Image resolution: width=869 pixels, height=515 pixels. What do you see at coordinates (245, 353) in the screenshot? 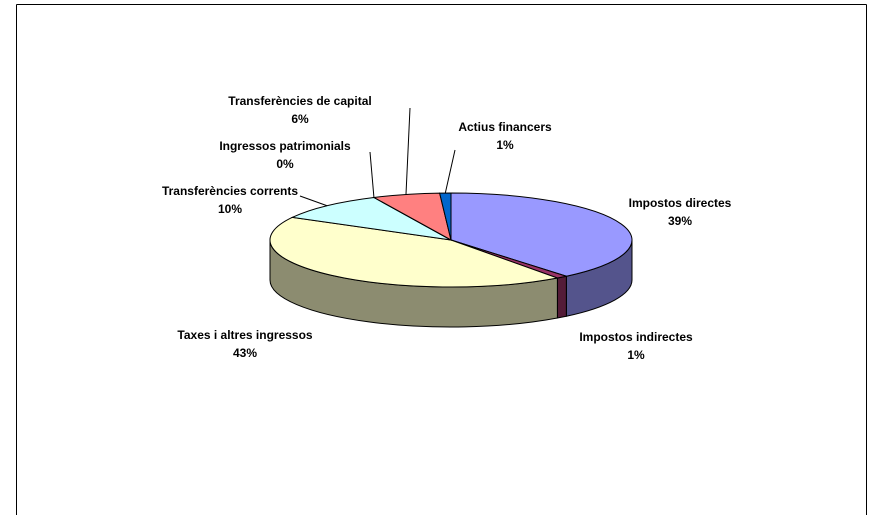
I see `slice-value-label: 43%` at bounding box center [245, 353].